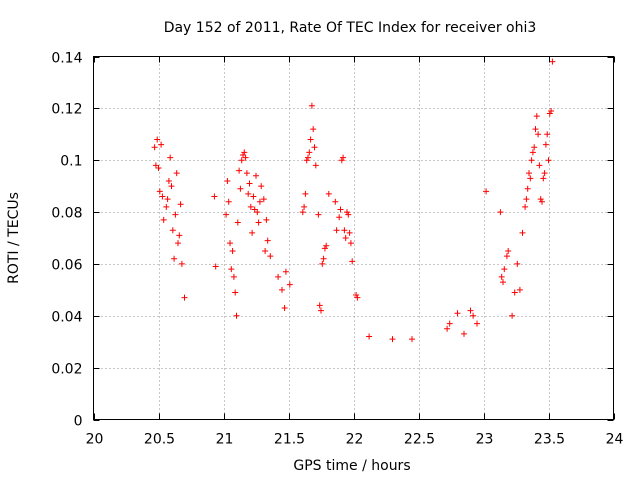 The width and height of the screenshot is (640, 480). What do you see at coordinates (14, 238) in the screenshot?
I see `y-axis-label: ROTI / TECUs` at bounding box center [14, 238].